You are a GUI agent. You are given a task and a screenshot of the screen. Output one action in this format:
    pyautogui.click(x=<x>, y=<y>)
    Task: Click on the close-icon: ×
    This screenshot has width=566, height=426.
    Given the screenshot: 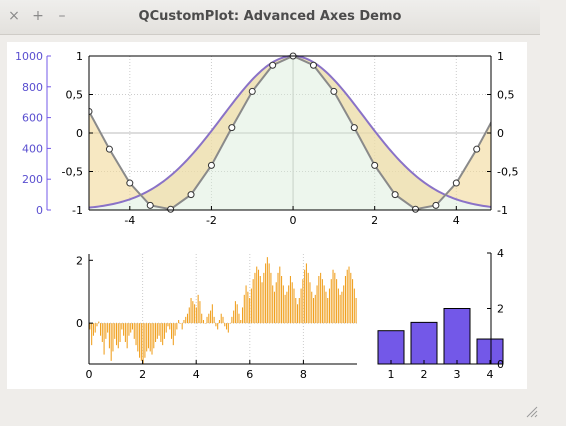 What is the action you would take?
    pyautogui.click(x=14, y=16)
    